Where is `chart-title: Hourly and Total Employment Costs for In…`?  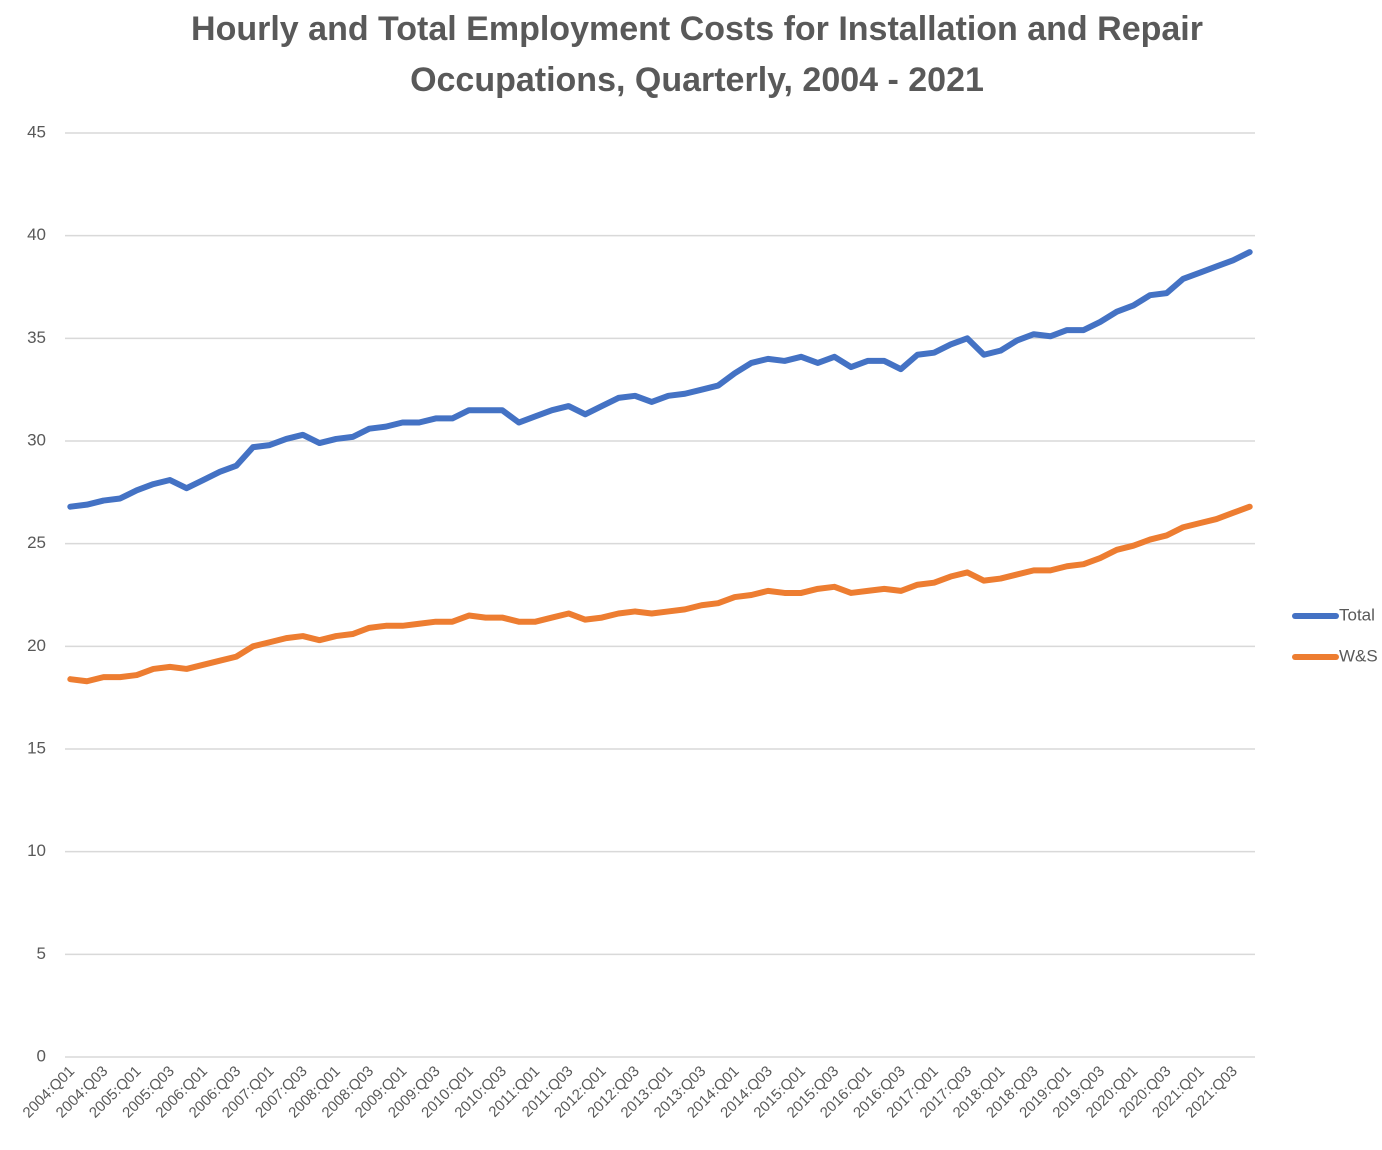 chart-title: Hourly and Total Employment Costs for In… is located at coordinates (697, 29).